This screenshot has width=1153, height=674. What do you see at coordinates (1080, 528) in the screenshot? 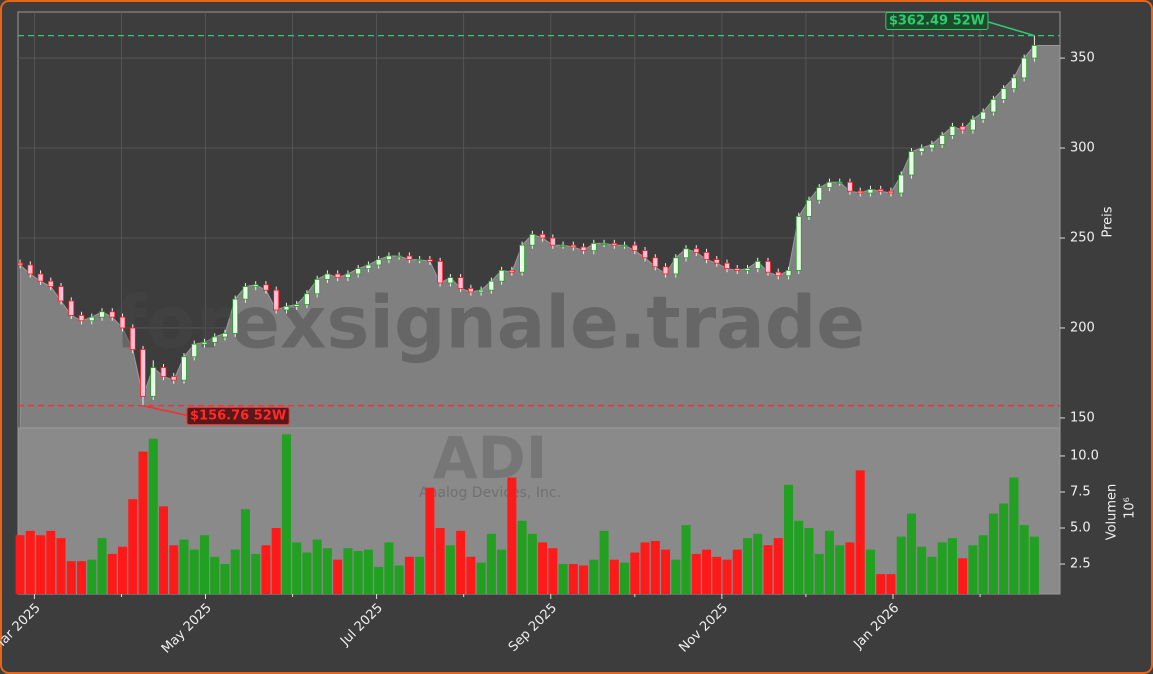
I see `y2-tick-label: 5.0` at bounding box center [1080, 528].